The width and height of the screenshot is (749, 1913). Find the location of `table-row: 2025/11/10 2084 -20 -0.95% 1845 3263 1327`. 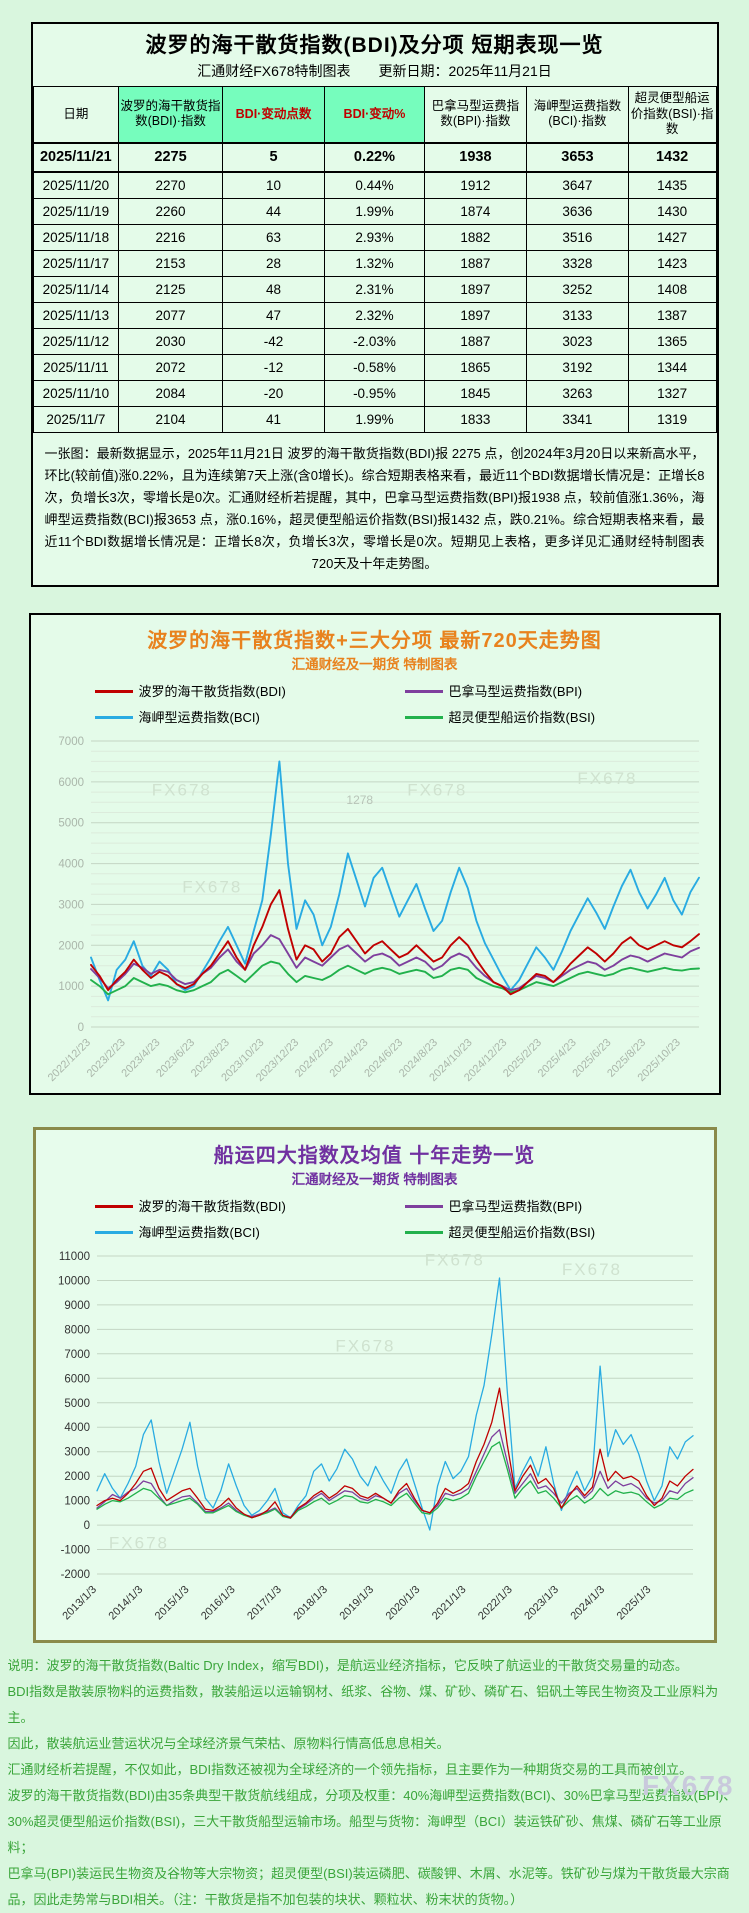

table-row: 2025/11/10 2084 -20 -0.95% 1845 3263 1327 is located at coordinates (374, 393).